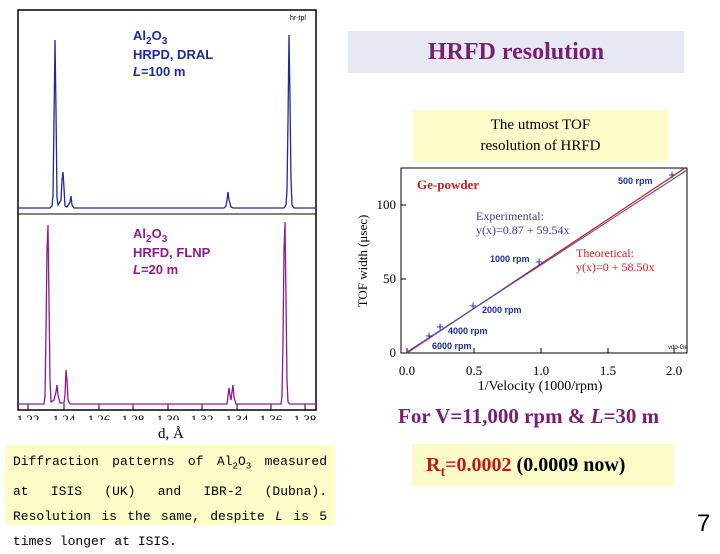 This screenshot has height=554, width=720. Describe the element at coordinates (540, 386) in the screenshot. I see `tof-x-label: 1/Velocity (1000/rpm)` at that location.